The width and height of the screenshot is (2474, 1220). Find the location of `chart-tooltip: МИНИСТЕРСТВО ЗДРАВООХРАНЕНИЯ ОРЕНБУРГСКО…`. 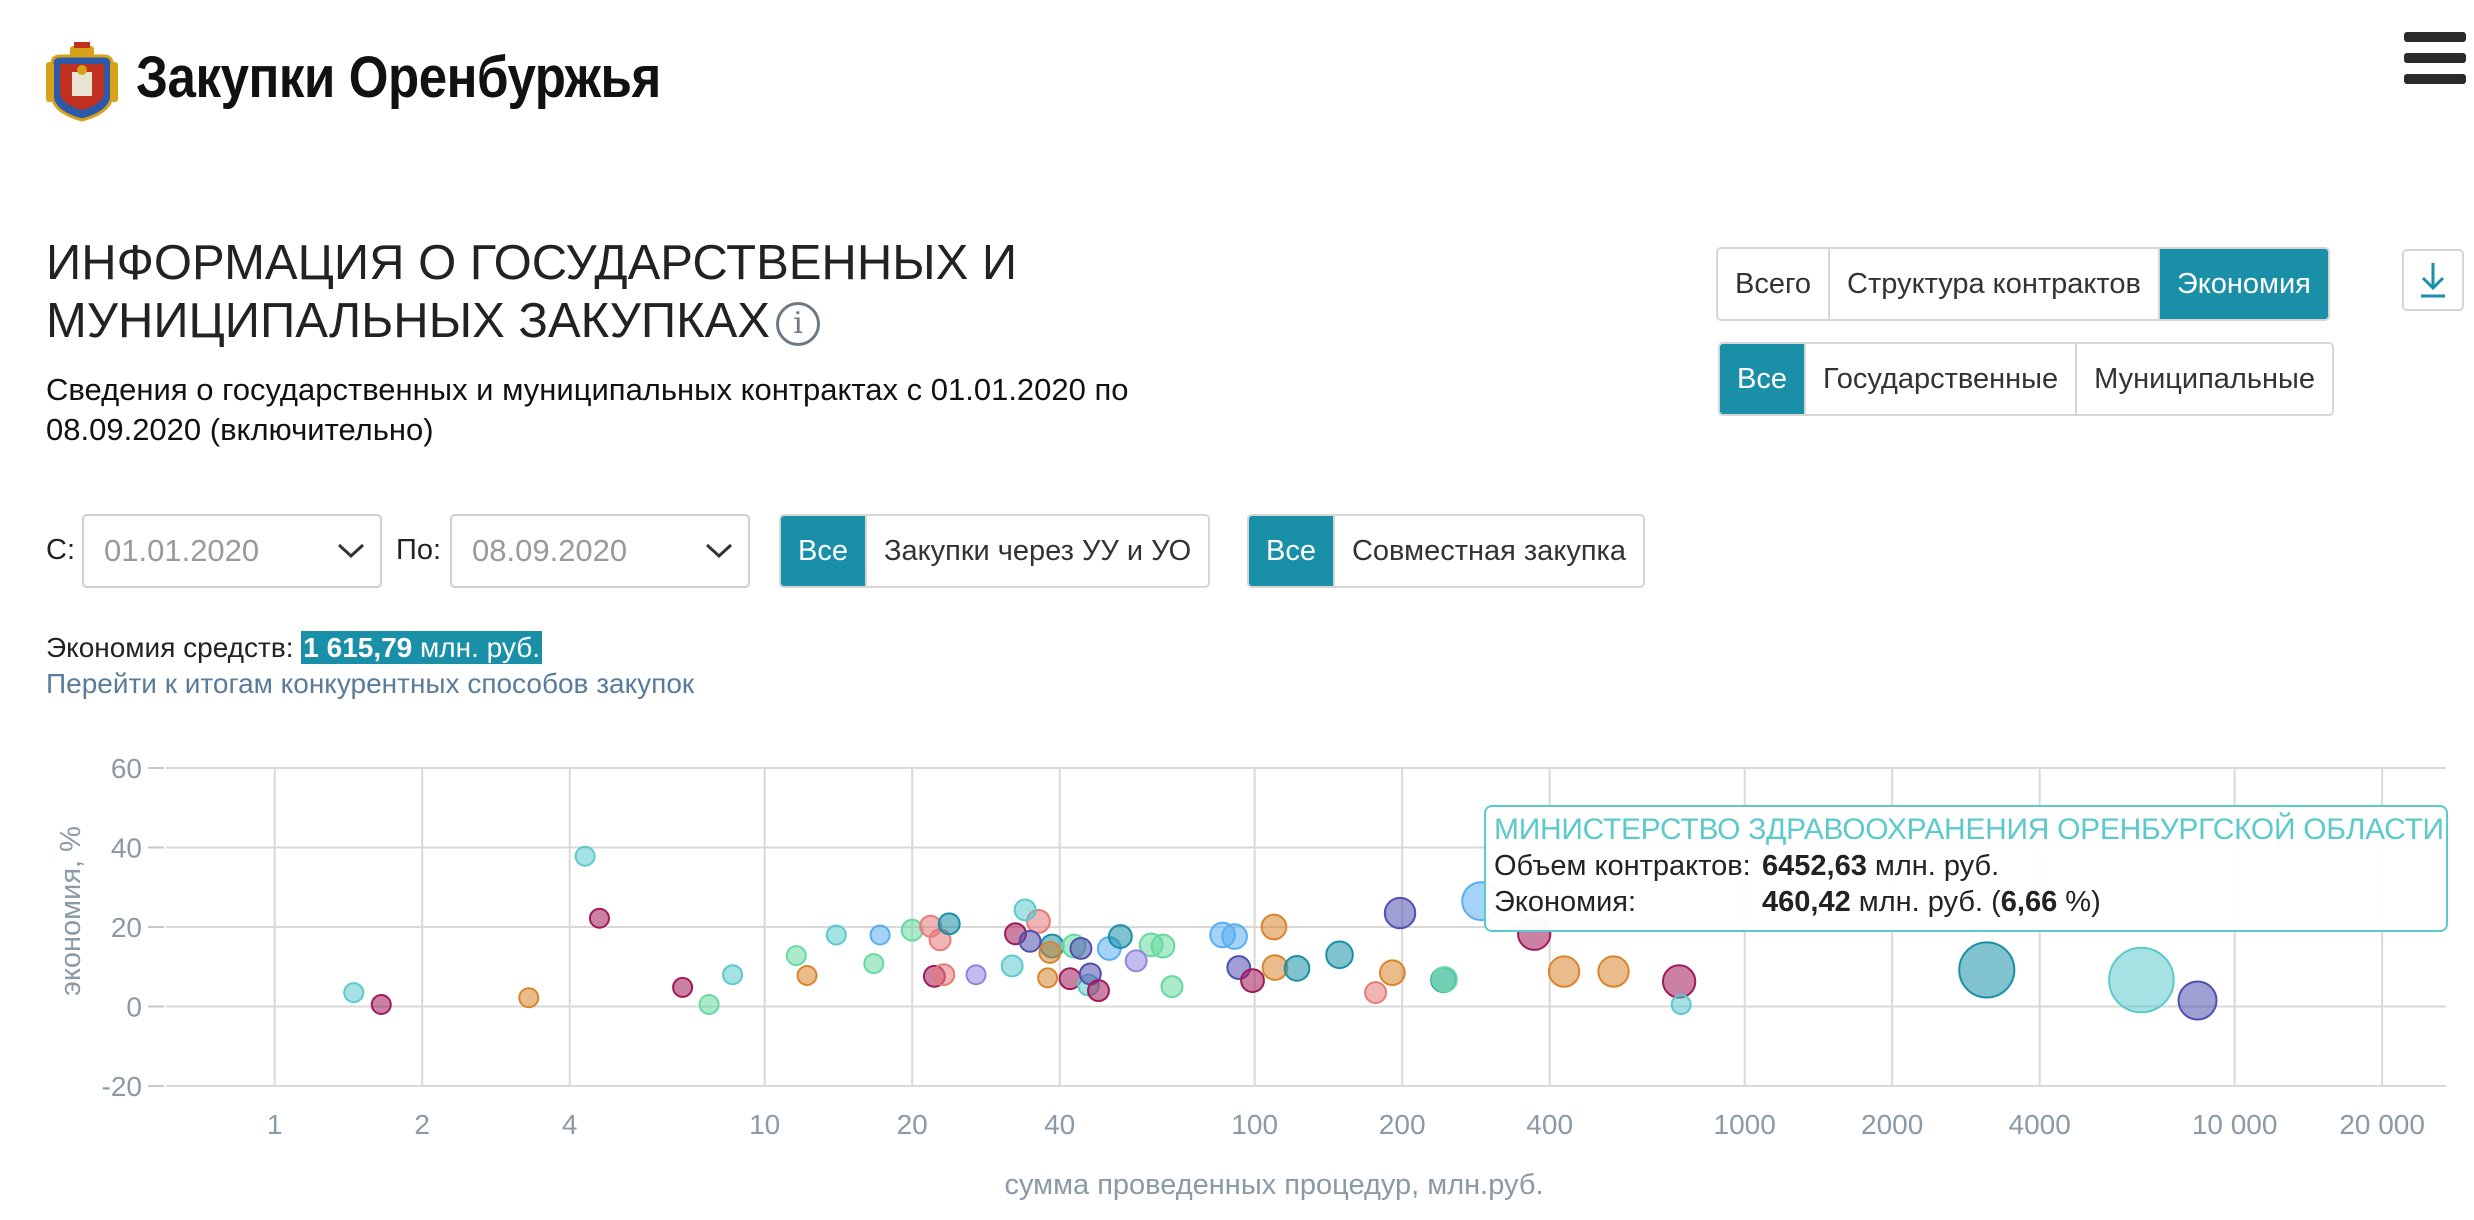

chart-tooltip: МИНИСТЕРСТВО ЗДРАВООХРАНЕНИЯ ОРЕНБУРГСКО… is located at coordinates (1966, 868).